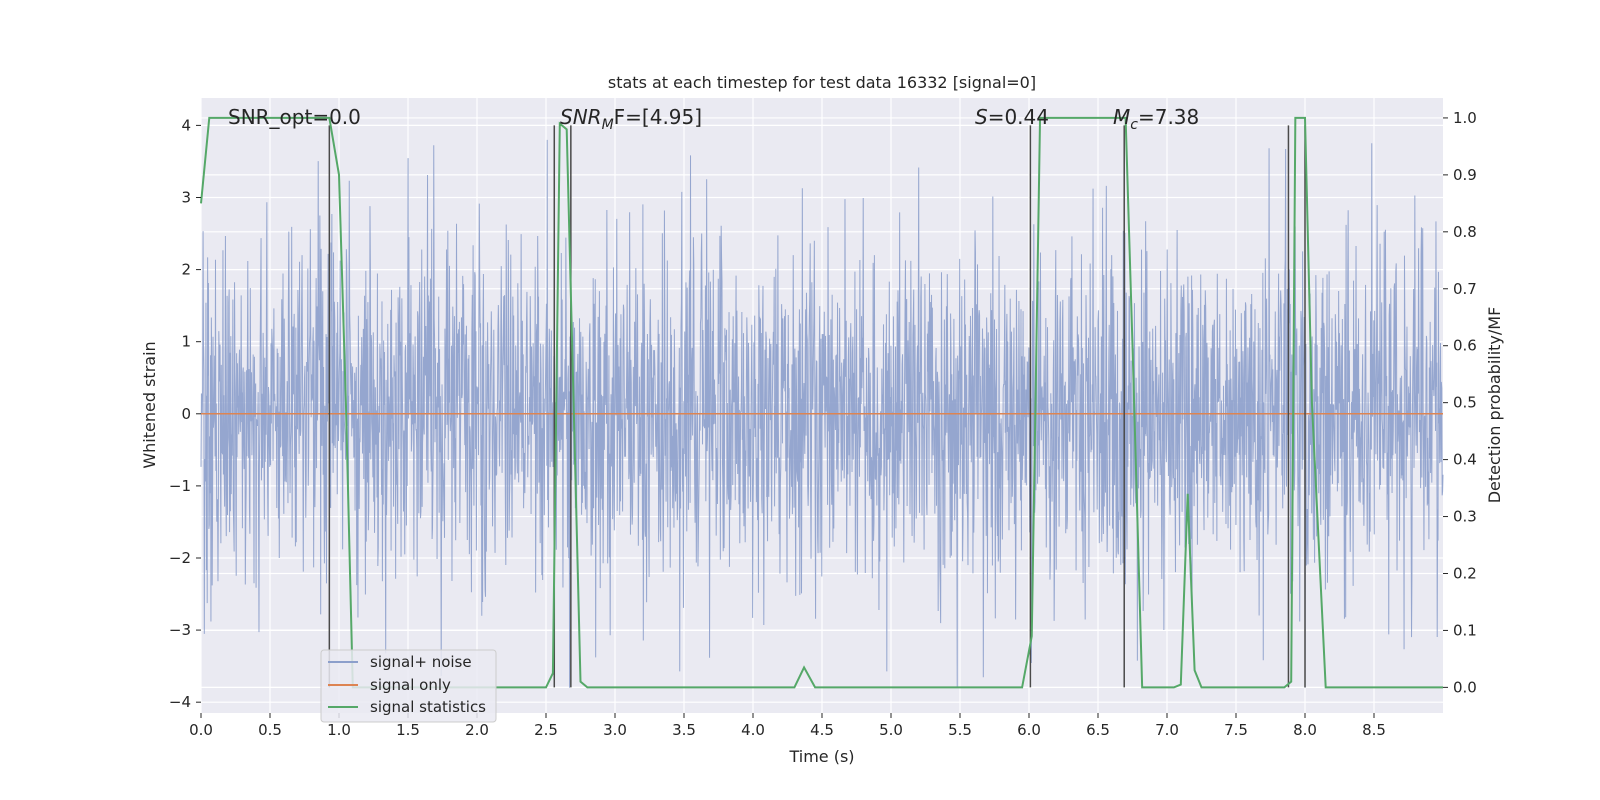 The width and height of the screenshot is (1600, 800). Describe the element at coordinates (1465, 573) in the screenshot. I see `y-right-tick-label-8: 0.2` at that location.